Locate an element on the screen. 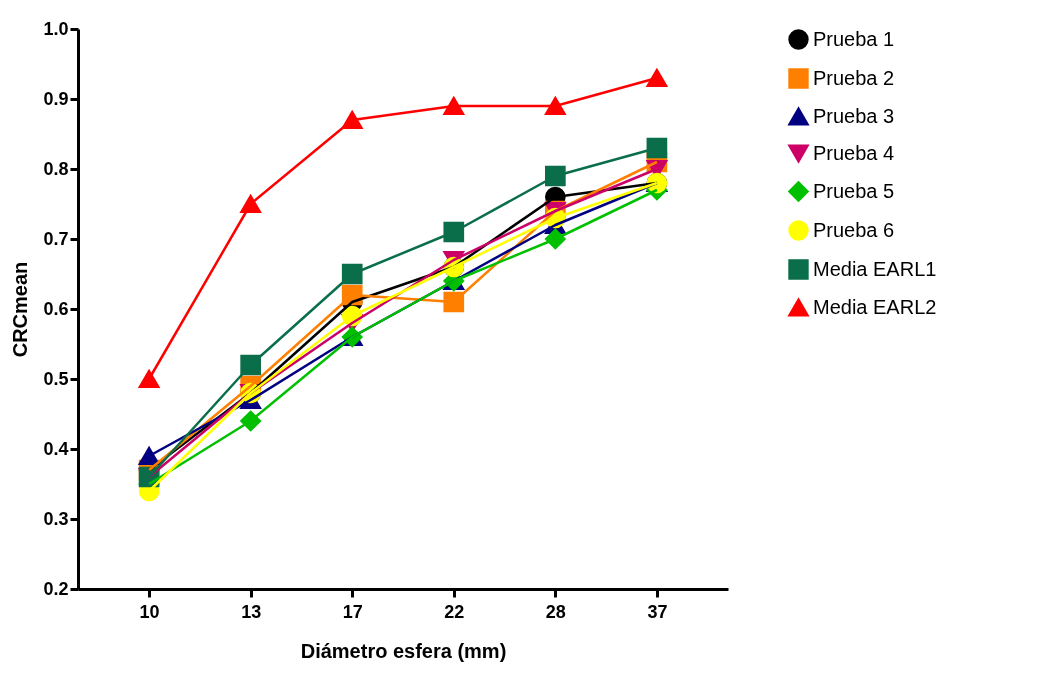 Image resolution: width=1055 pixels, height=687 pixels. x-axis-title: Diámetro esfera (mm) is located at coordinates (403, 650).